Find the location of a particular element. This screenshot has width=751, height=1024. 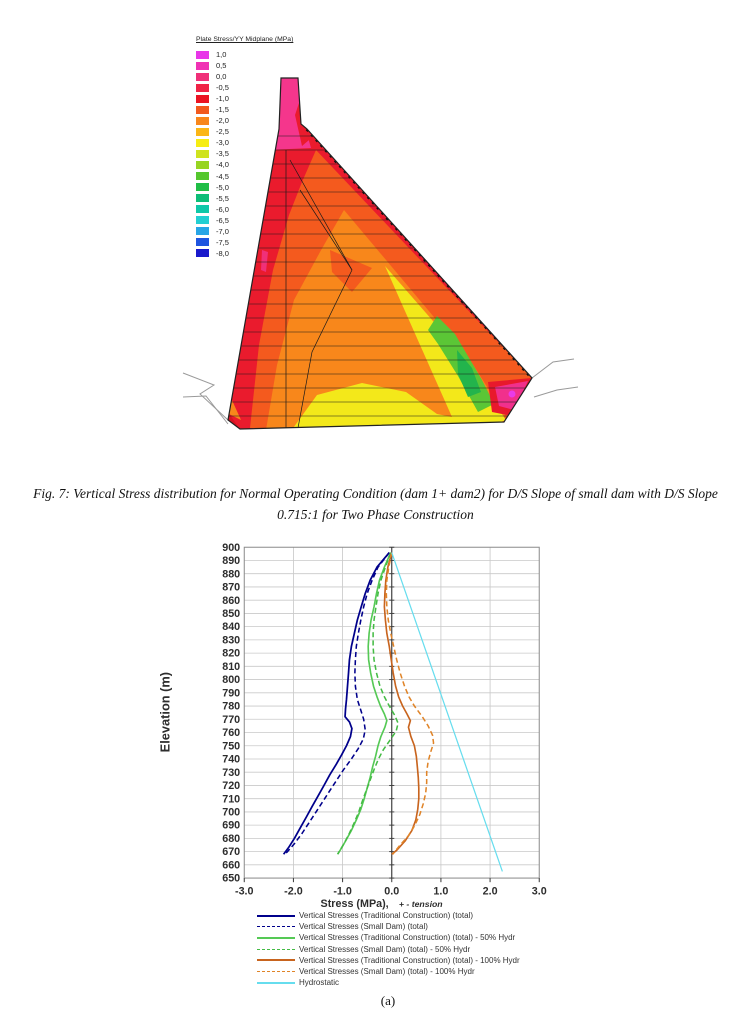

x-axis-title: Stress (MPa), is located at coordinates (355, 904).